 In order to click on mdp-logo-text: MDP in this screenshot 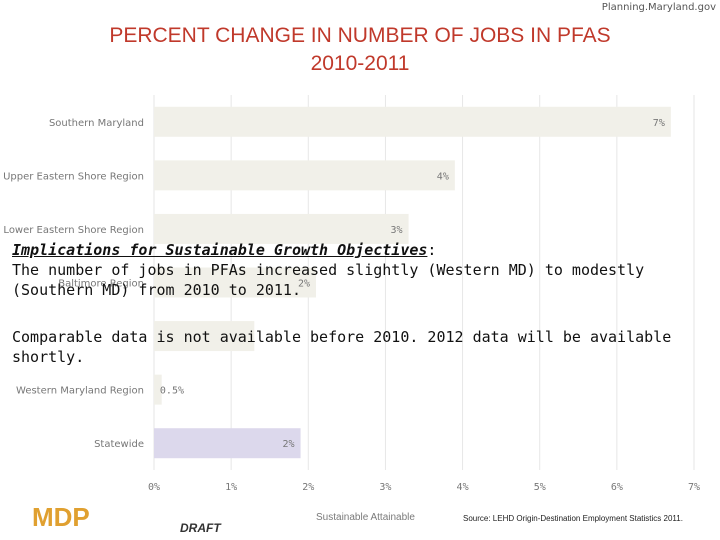, I will do `click(61, 516)`.